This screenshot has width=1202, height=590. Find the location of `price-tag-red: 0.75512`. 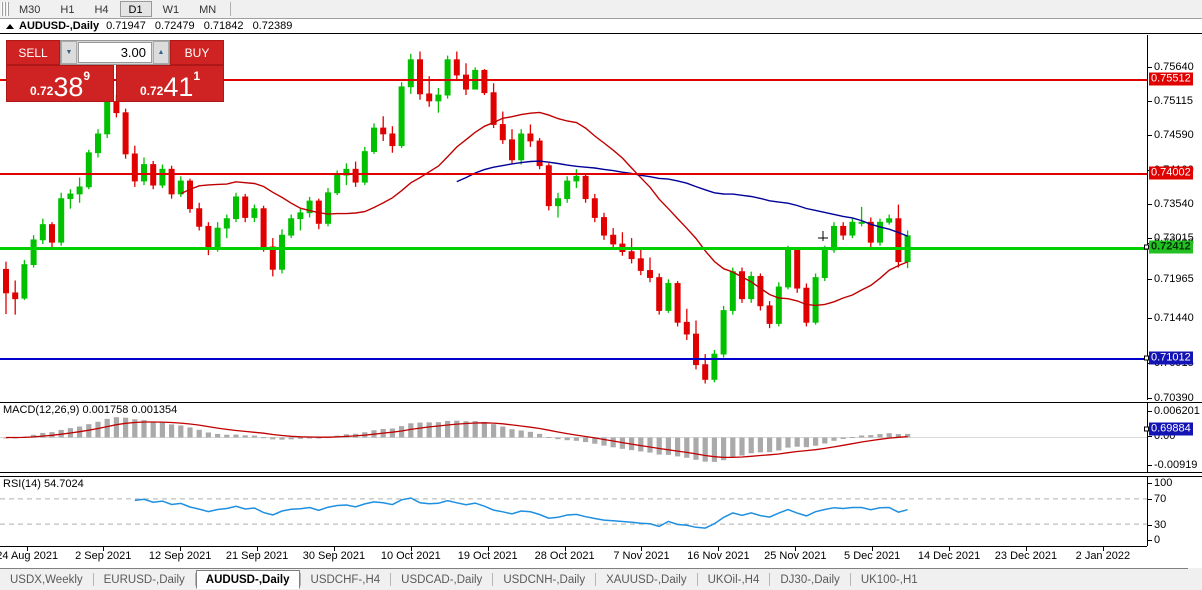

price-tag-red: 0.75512 is located at coordinates (1171, 79).